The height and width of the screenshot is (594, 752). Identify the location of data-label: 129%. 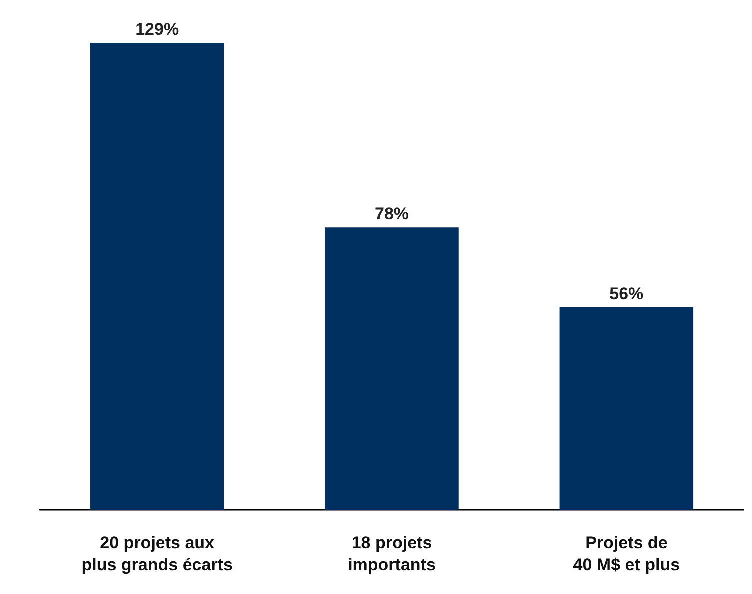
(158, 29).